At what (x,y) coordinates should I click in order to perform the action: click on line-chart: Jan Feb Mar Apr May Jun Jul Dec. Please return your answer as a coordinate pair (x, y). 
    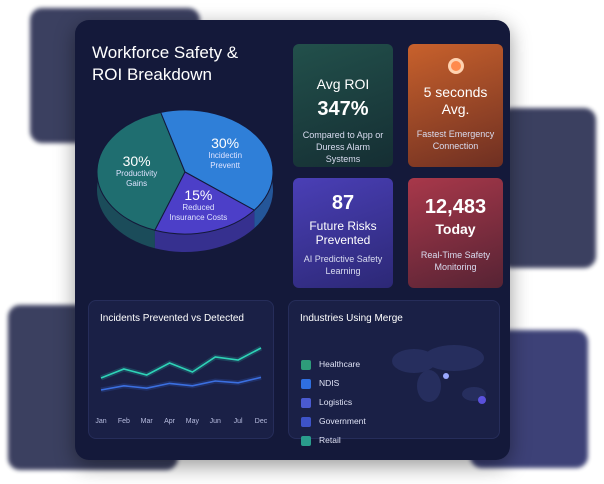
    Looking at the image, I should click on (181, 385).